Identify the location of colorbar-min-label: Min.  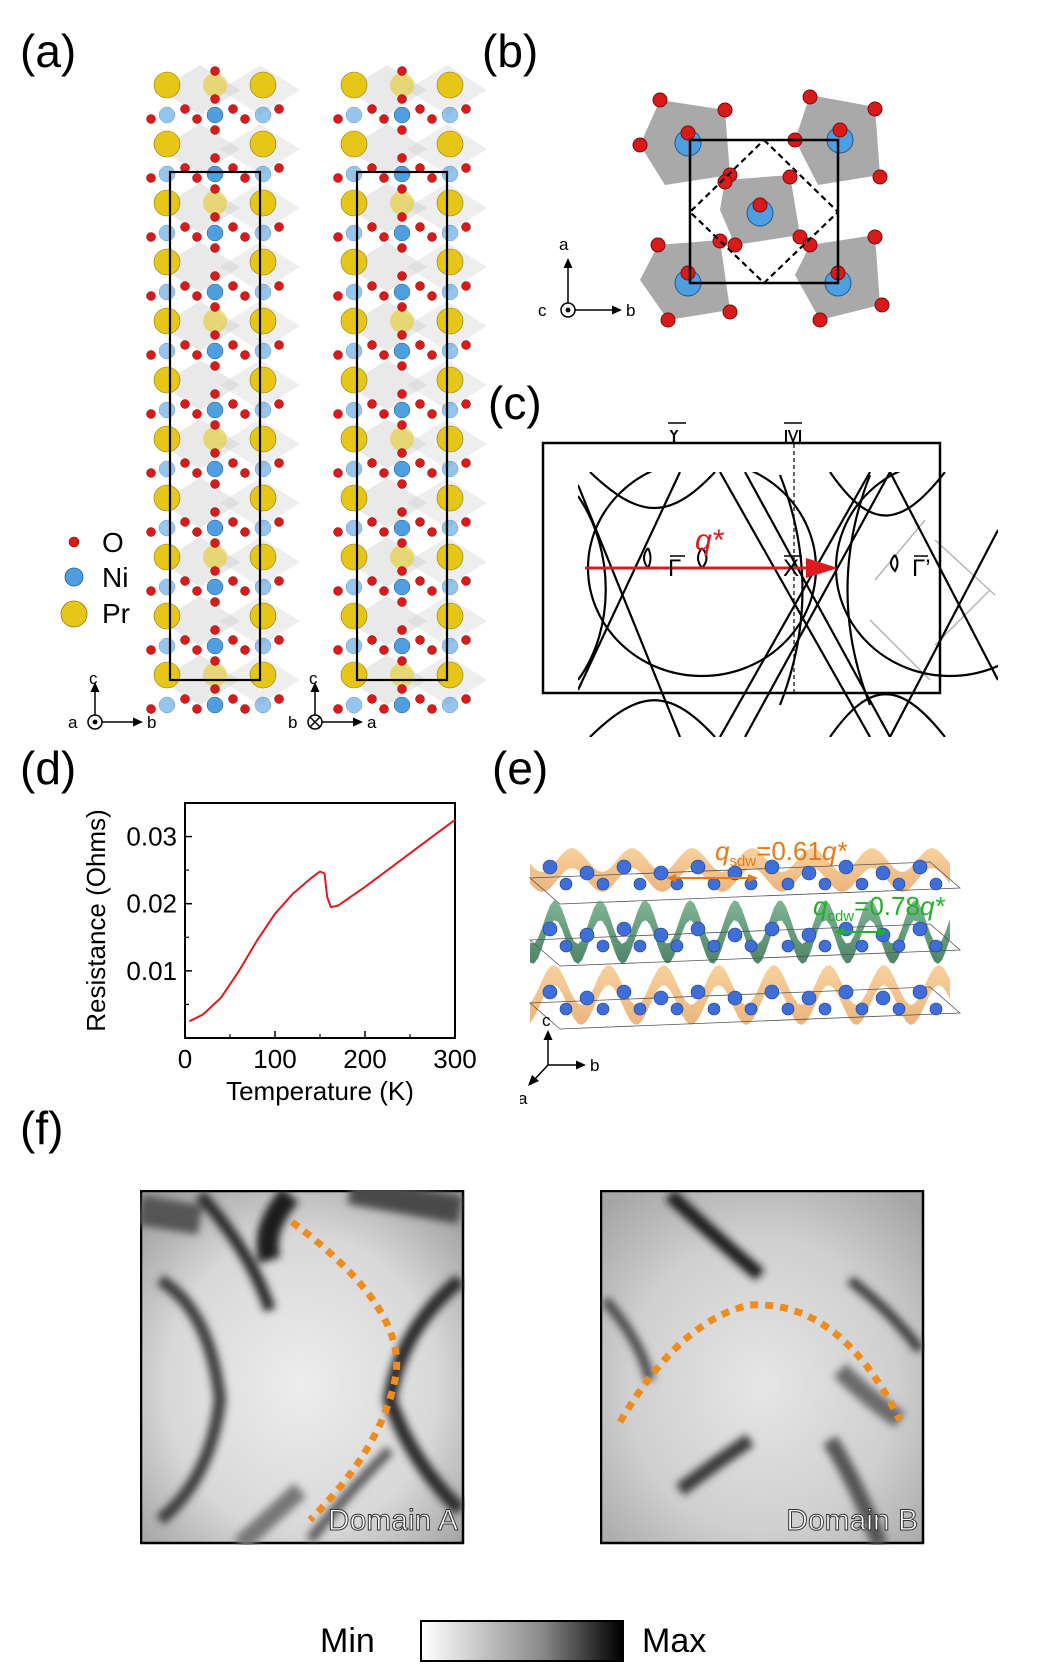
(347, 1641).